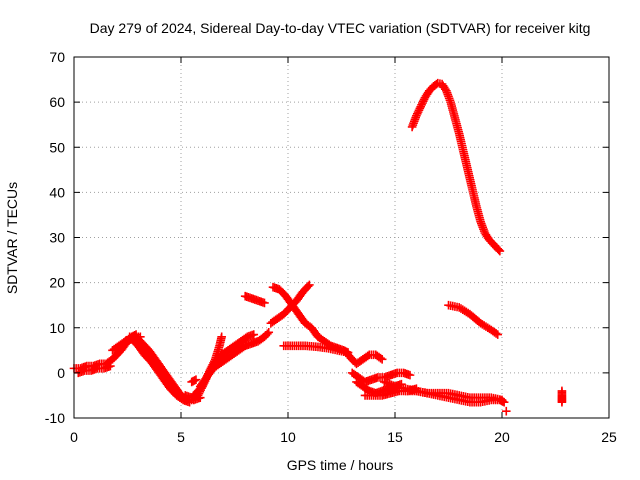 Image resolution: width=640 pixels, height=480 pixels. What do you see at coordinates (395, 437) in the screenshot?
I see `x-tick-label: 15` at bounding box center [395, 437].